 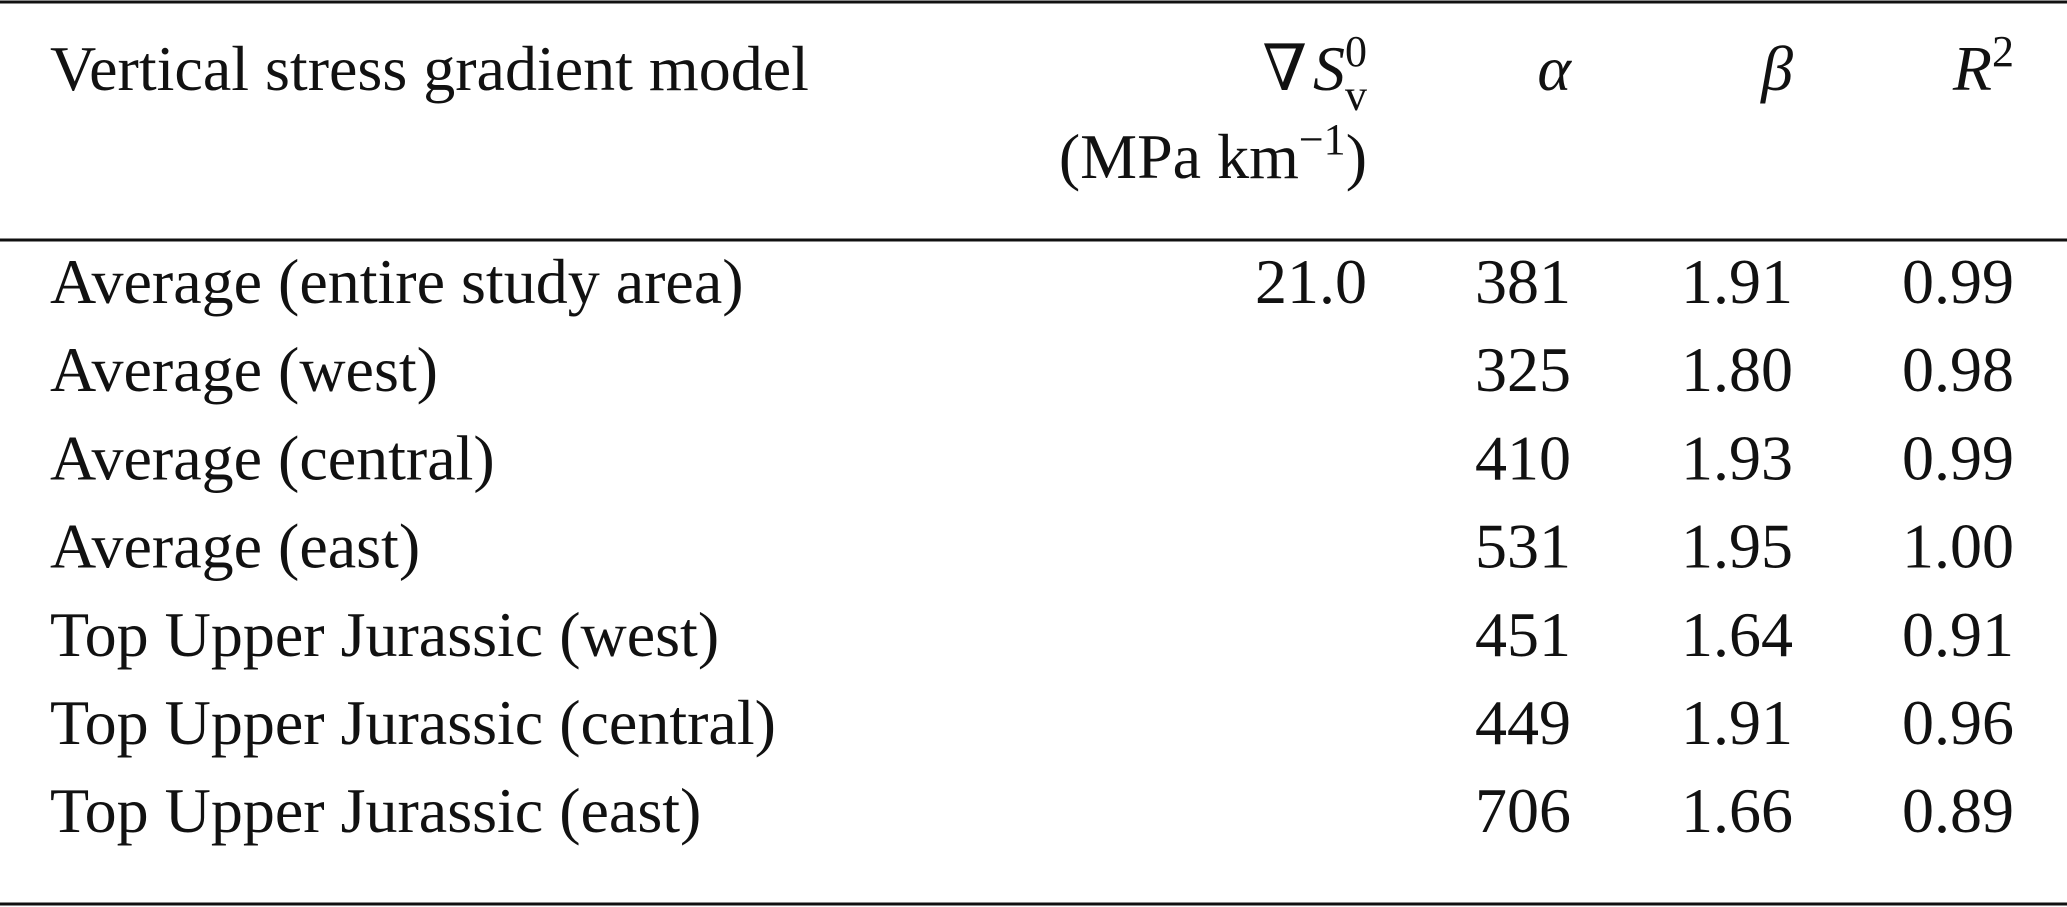 I want to click on superscript: 0, so click(x=1356, y=51).